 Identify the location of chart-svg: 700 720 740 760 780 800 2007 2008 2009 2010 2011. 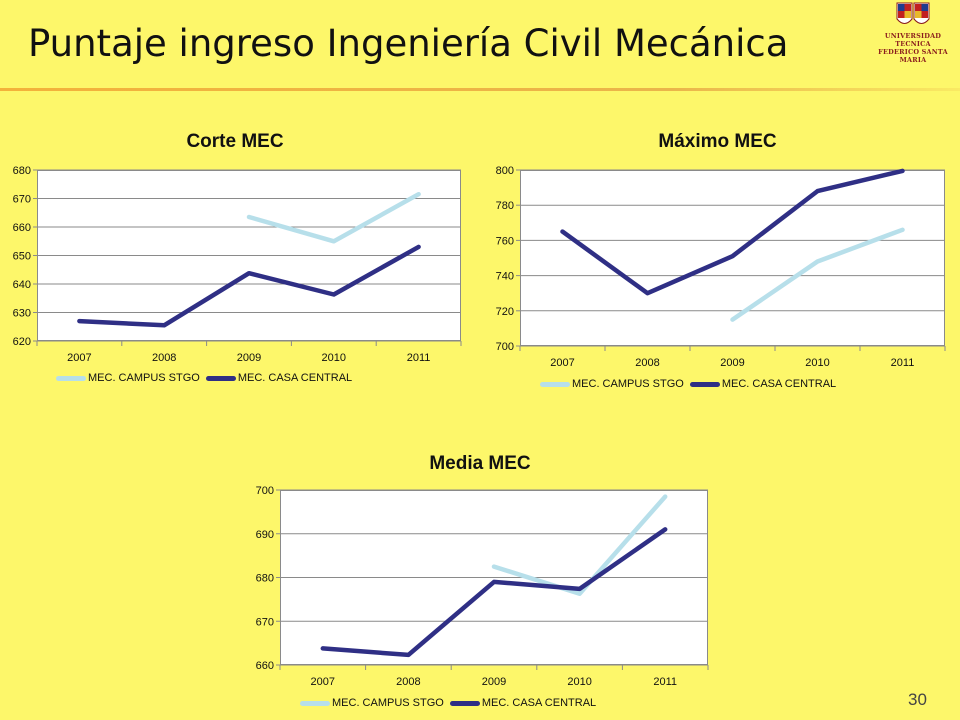
(721, 267).